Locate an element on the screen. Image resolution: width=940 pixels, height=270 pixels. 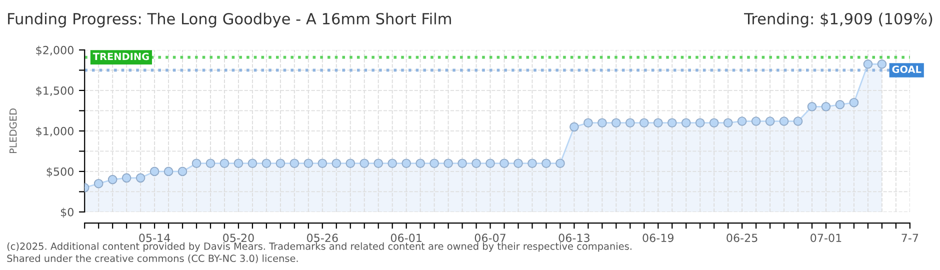
y-axis-title: PLEDGED is located at coordinates (13, 131).